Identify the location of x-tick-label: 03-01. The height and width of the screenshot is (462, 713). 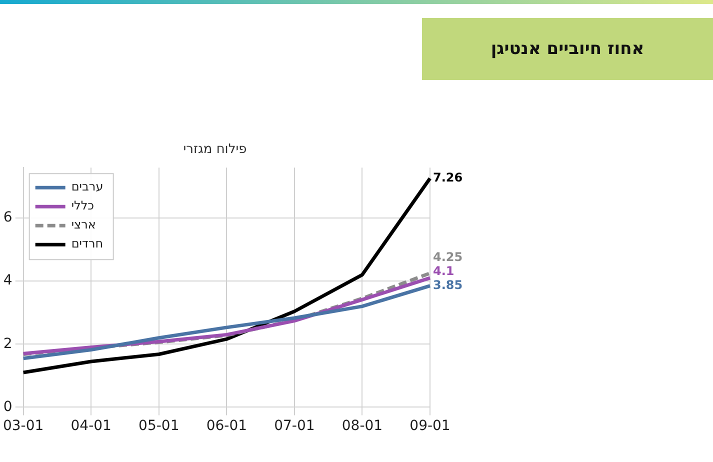
(23, 426).